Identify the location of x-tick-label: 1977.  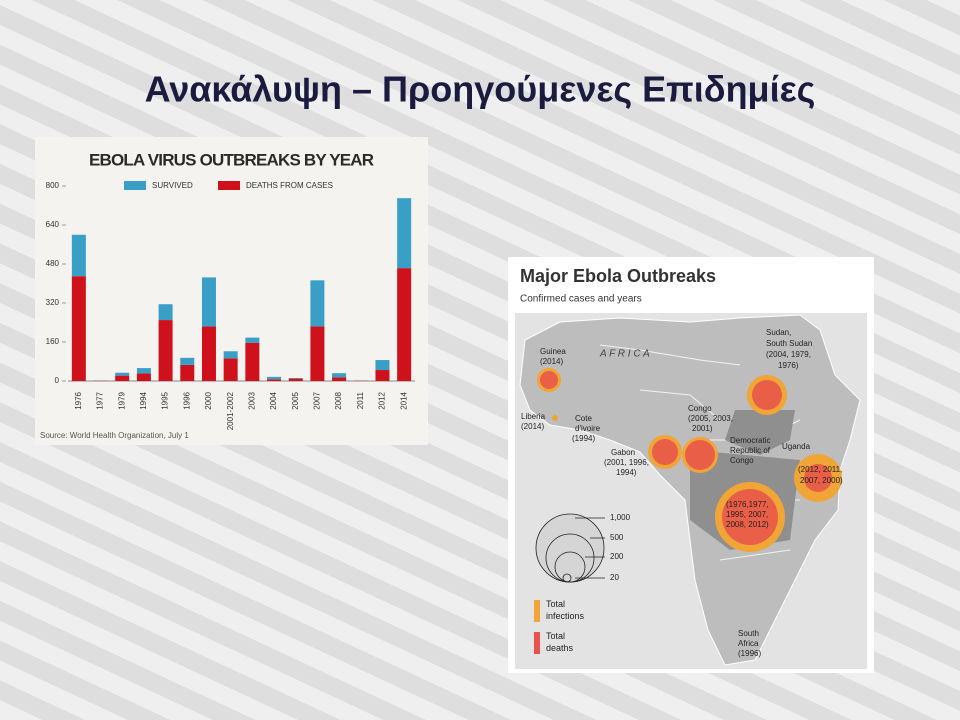
(100, 400).